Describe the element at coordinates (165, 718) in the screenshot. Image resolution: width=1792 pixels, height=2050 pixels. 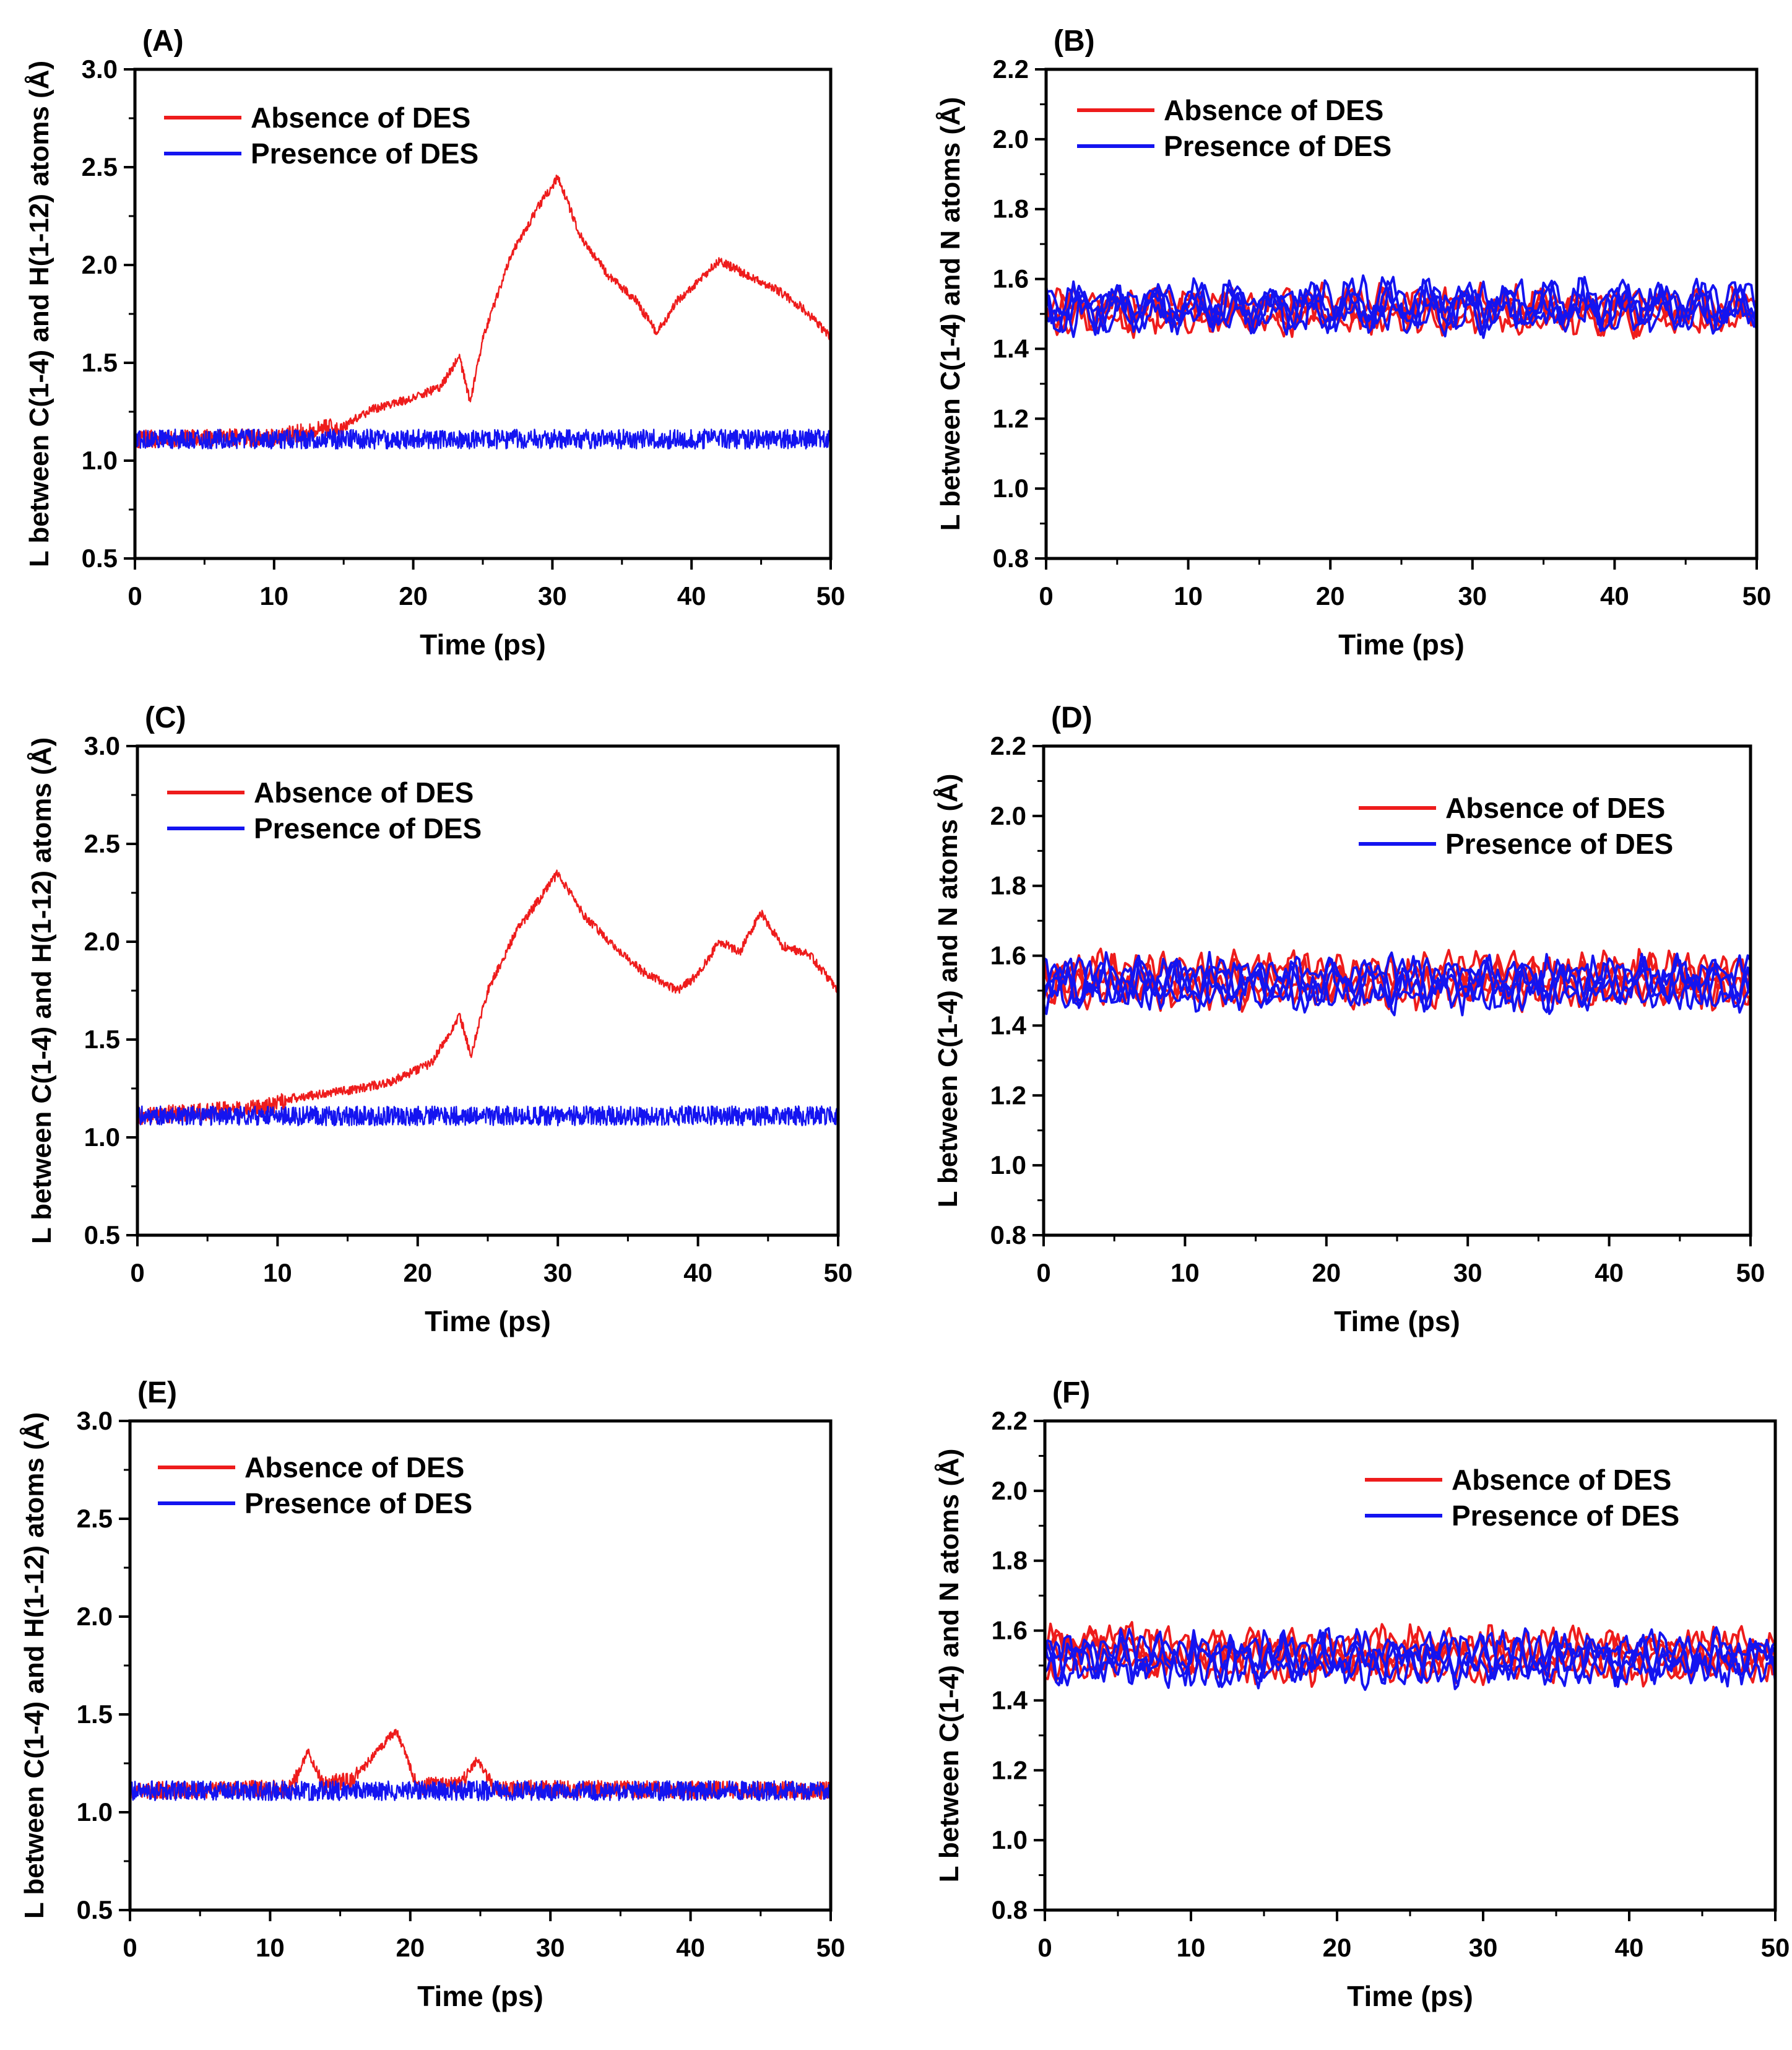
I see `panel-label: (C)` at that location.